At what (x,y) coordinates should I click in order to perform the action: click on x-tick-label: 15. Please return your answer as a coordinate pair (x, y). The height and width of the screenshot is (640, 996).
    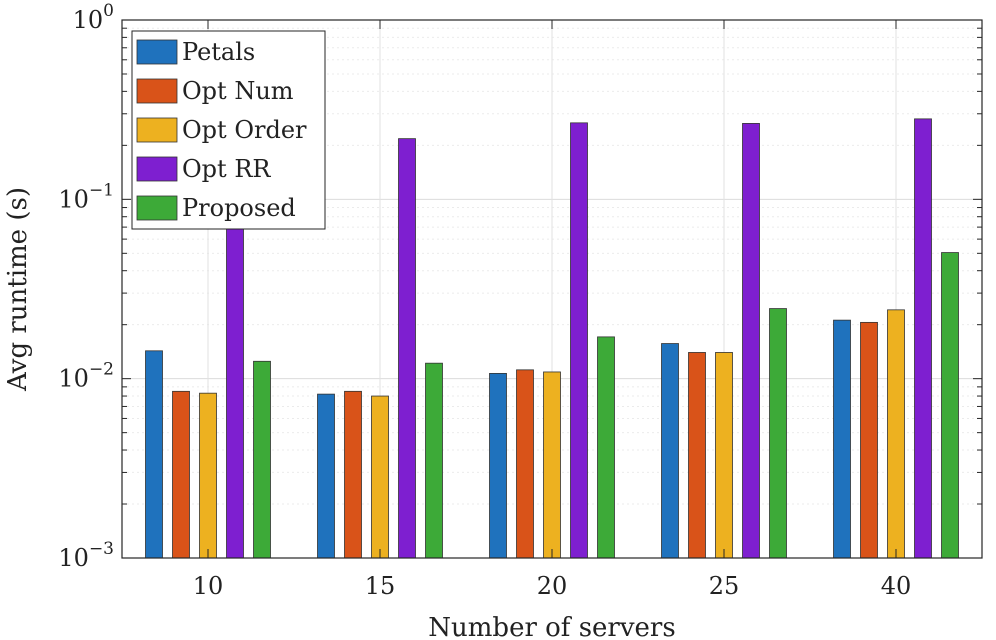
    Looking at the image, I should click on (380, 586).